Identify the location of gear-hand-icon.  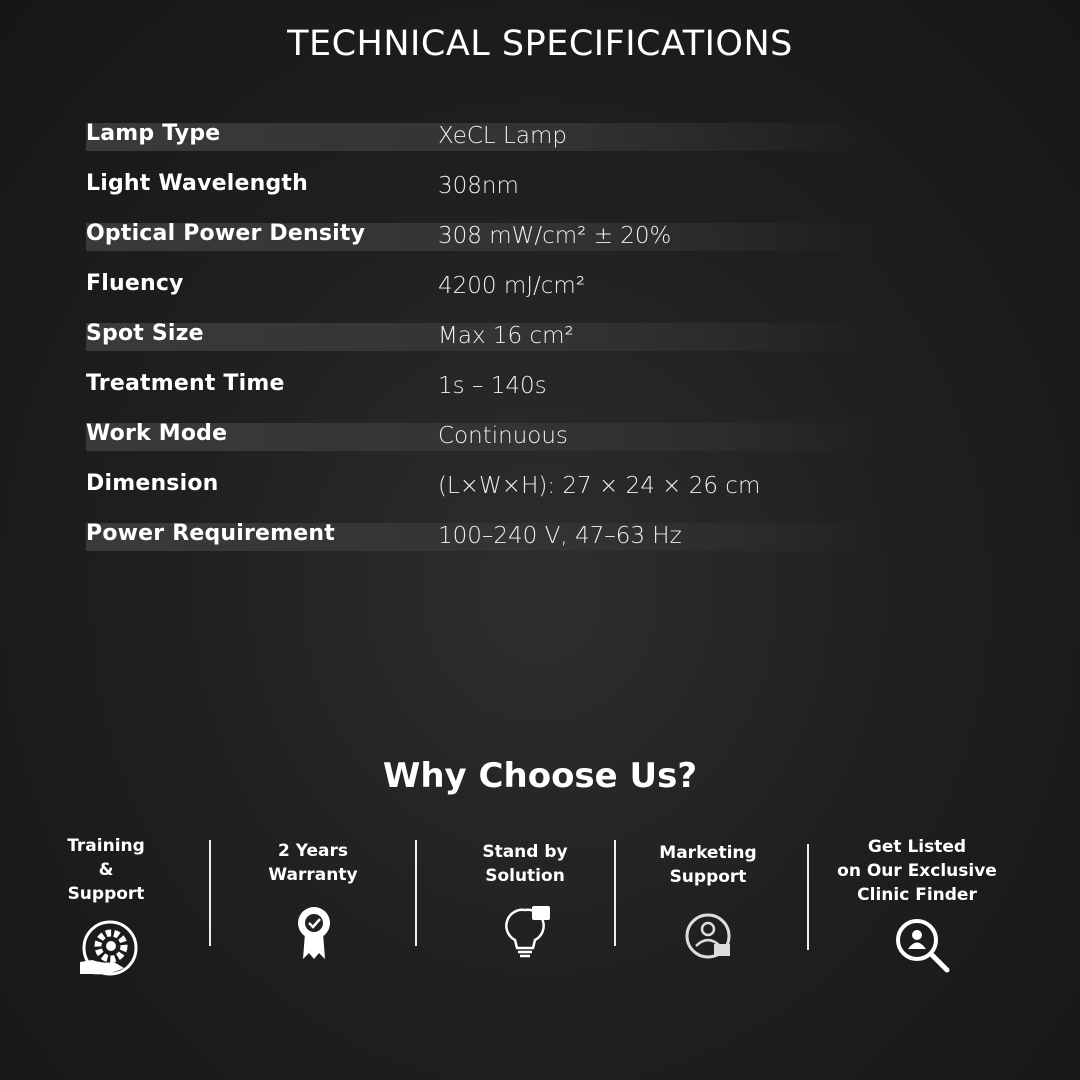
(109, 948).